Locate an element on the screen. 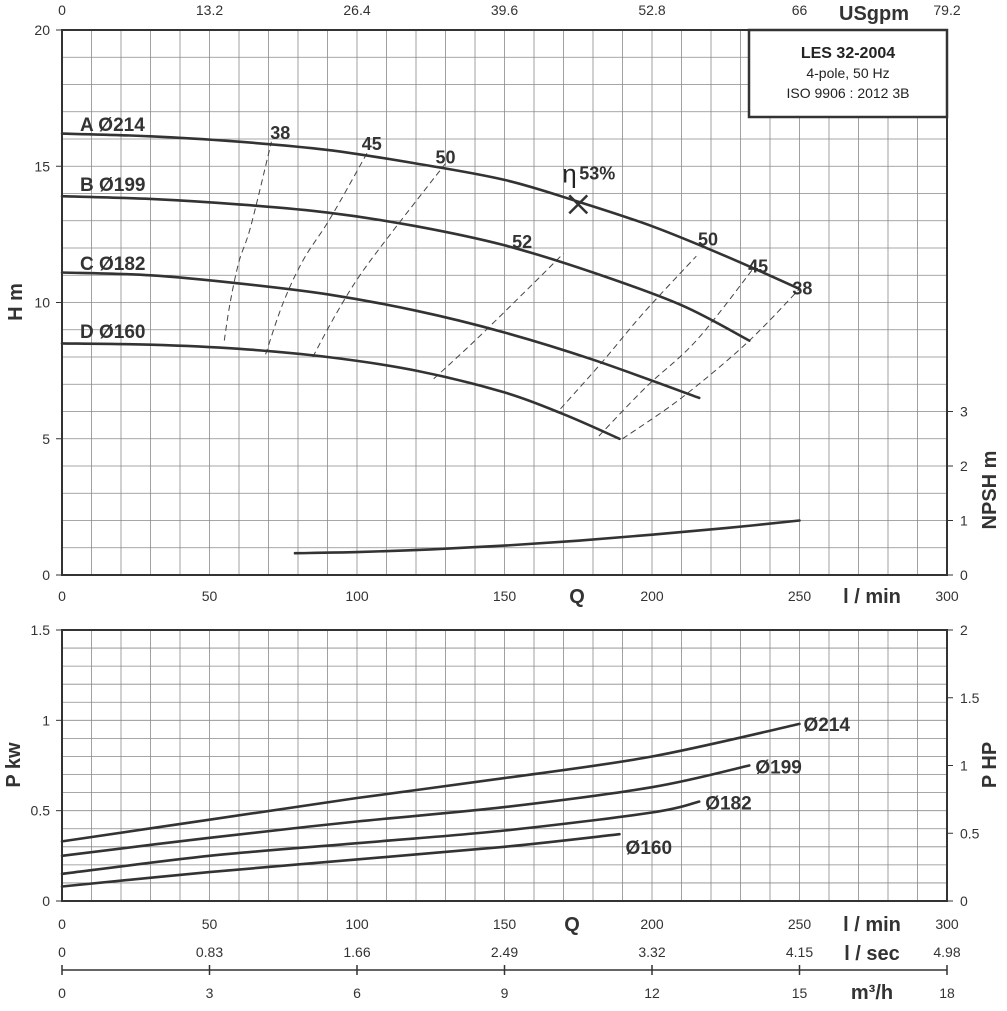  x-tick-label: 39.6 is located at coordinates (504, 10).